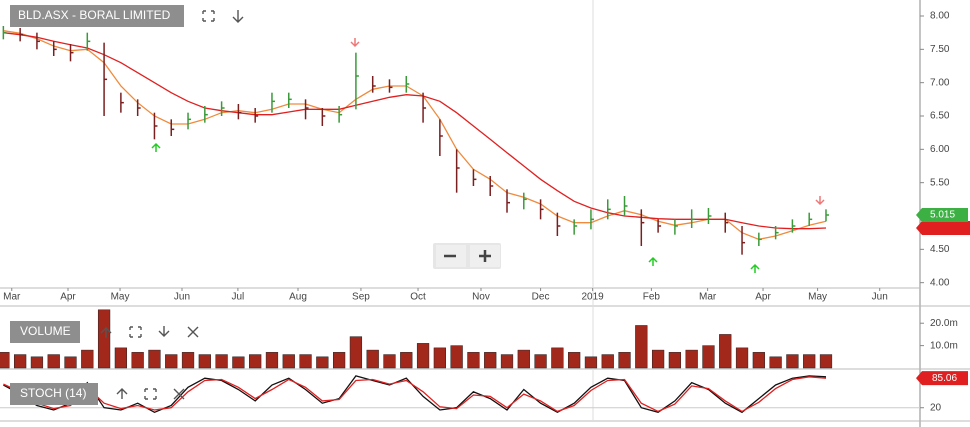  What do you see at coordinates (238, 16) in the screenshot?
I see `download-button` at bounding box center [238, 16].